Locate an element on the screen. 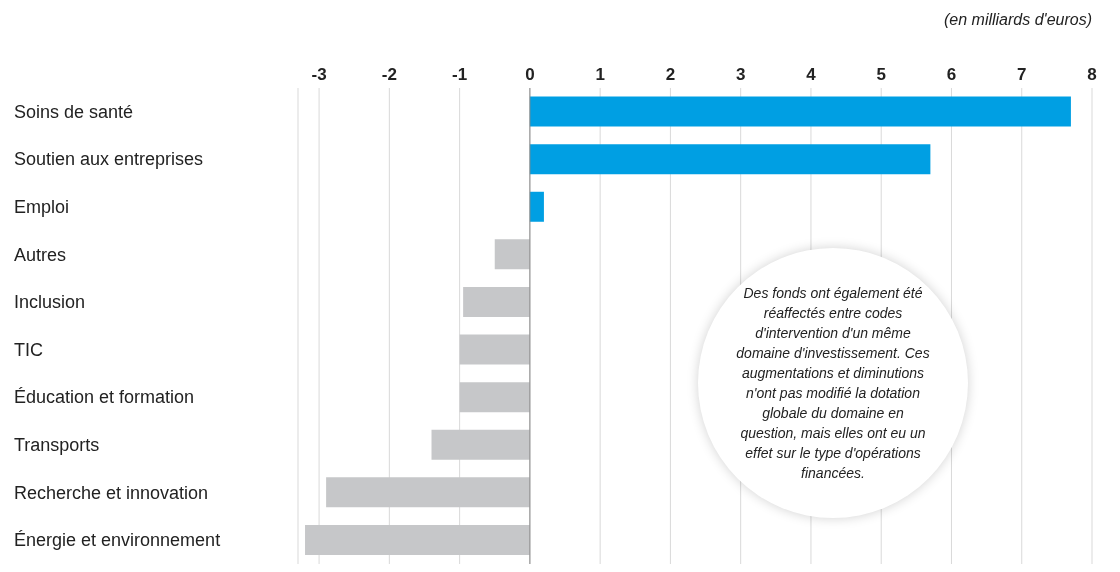  note-circle: Des fonds ont également été réaffectés entre codes d'intervention d'un même domaine d'investissement. Ces augmentations et diminutions n'ont pas modifié la dotation globale du domaine en question, mais elles ont eu un effet sur le type d'opérations financées. is located at coordinates (833, 383).